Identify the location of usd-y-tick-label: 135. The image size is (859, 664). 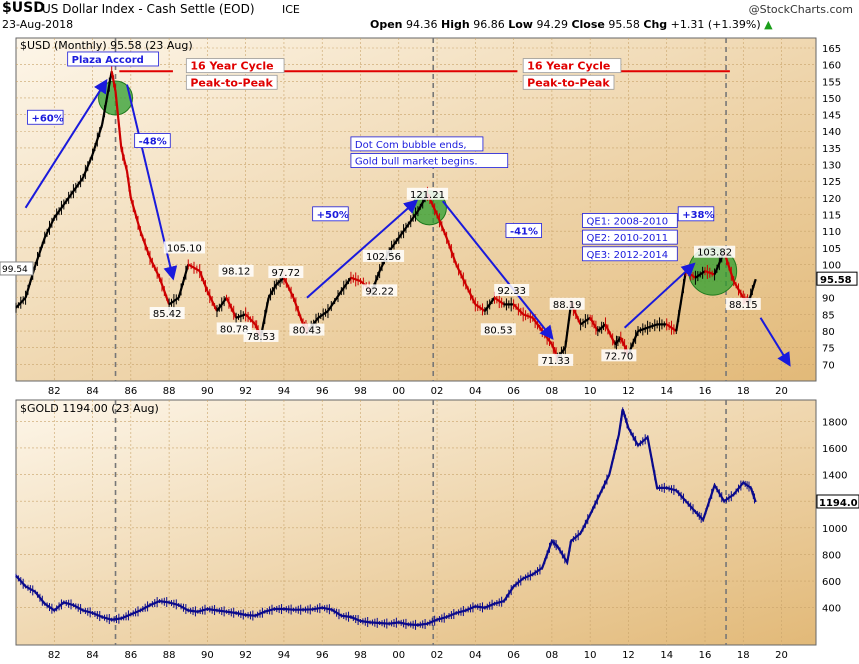
(831, 149).